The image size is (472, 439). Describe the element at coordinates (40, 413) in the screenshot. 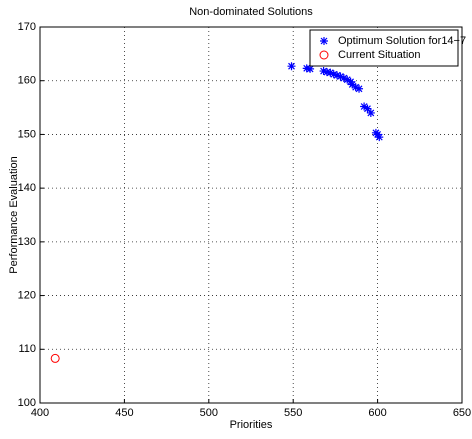

I see `x-tick-label: 400` at that location.